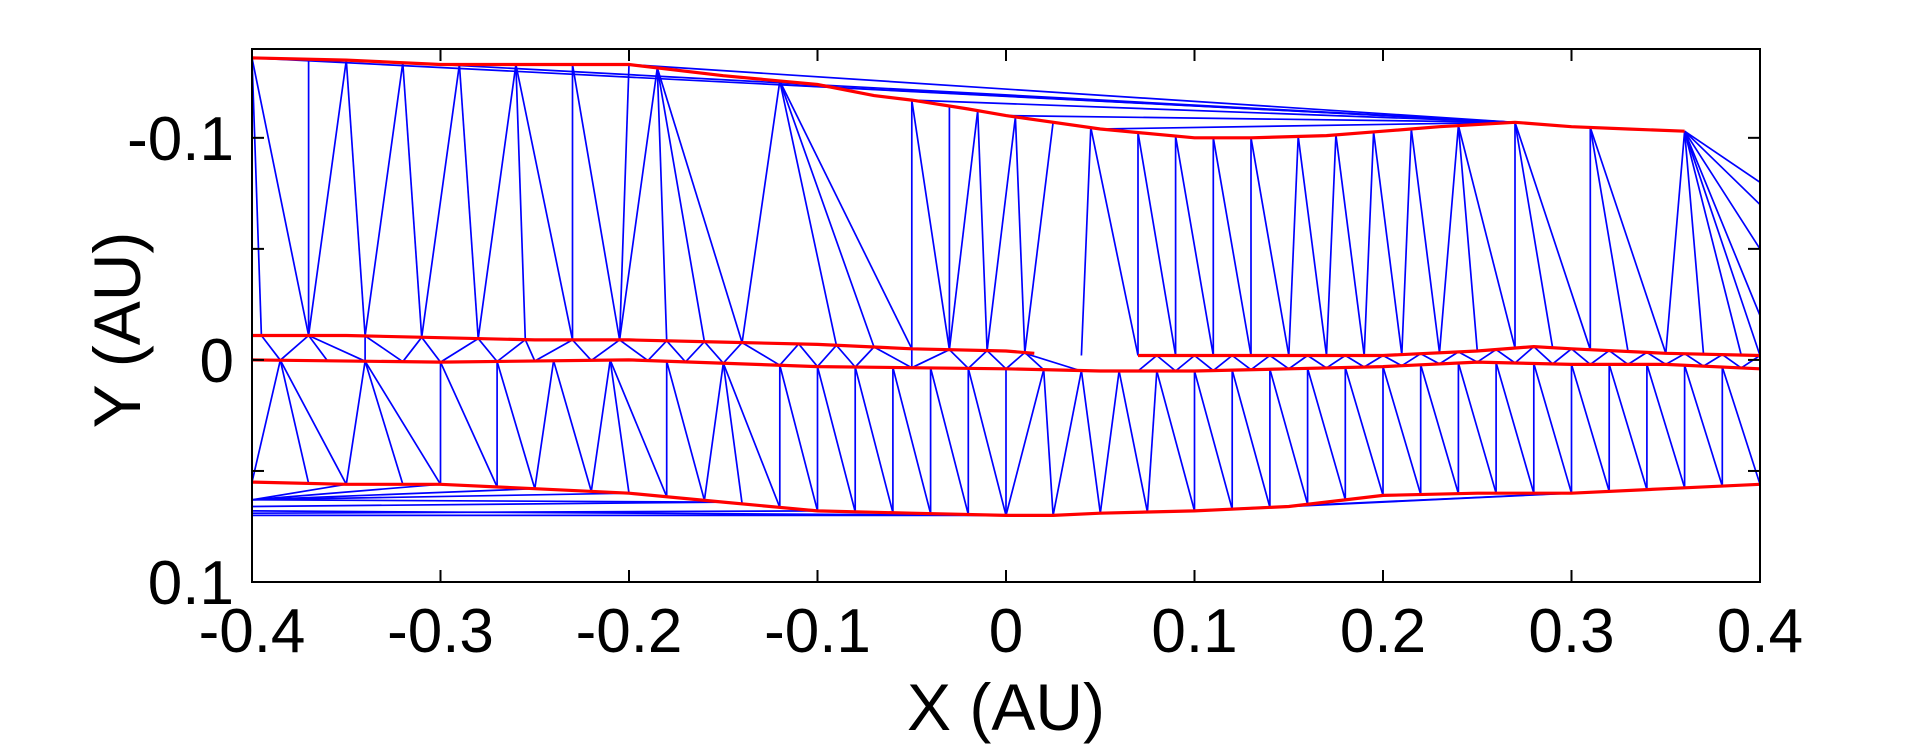 The width and height of the screenshot is (1931, 747). I want to click on curve-boundary-top, so click(968, 98).